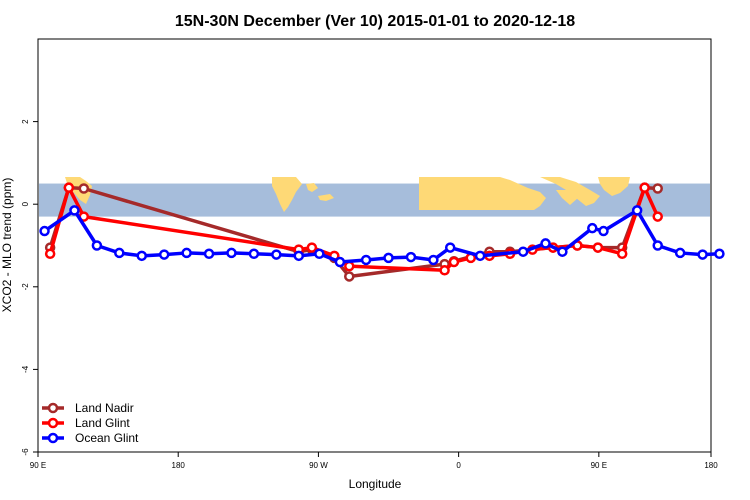 This screenshot has width=750, height=500. I want to click on series-ocean-glint, so click(382, 236).